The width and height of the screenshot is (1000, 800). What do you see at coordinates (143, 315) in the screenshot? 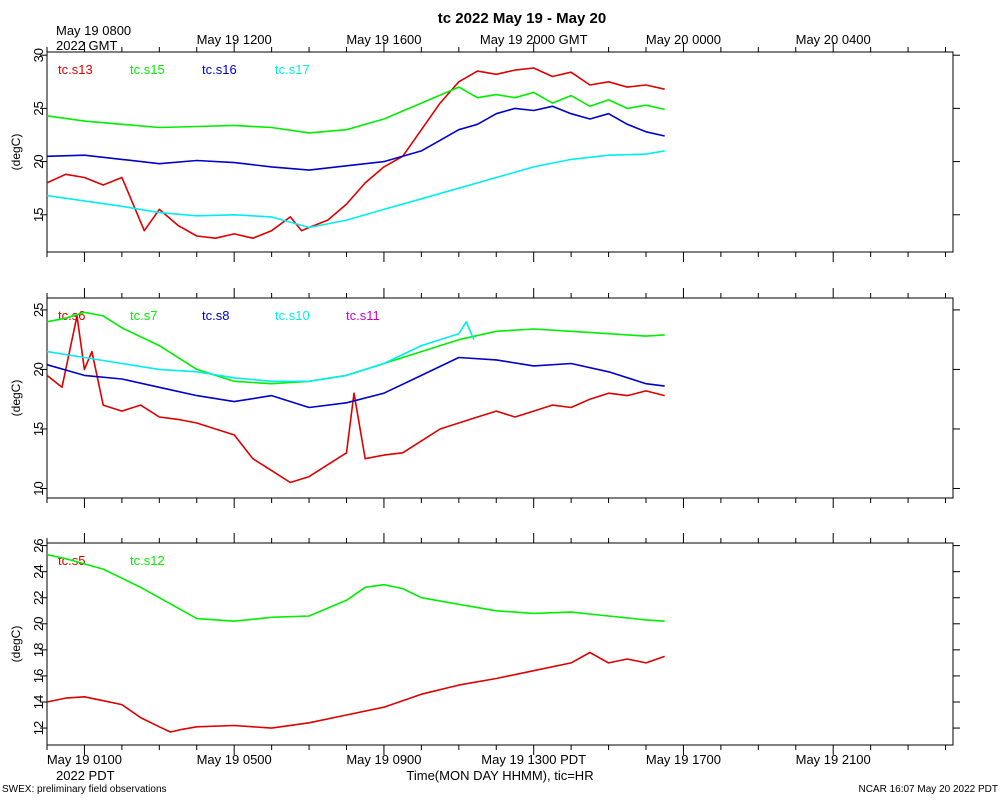
I see `legend-tc-s7: tc.s7` at bounding box center [143, 315].